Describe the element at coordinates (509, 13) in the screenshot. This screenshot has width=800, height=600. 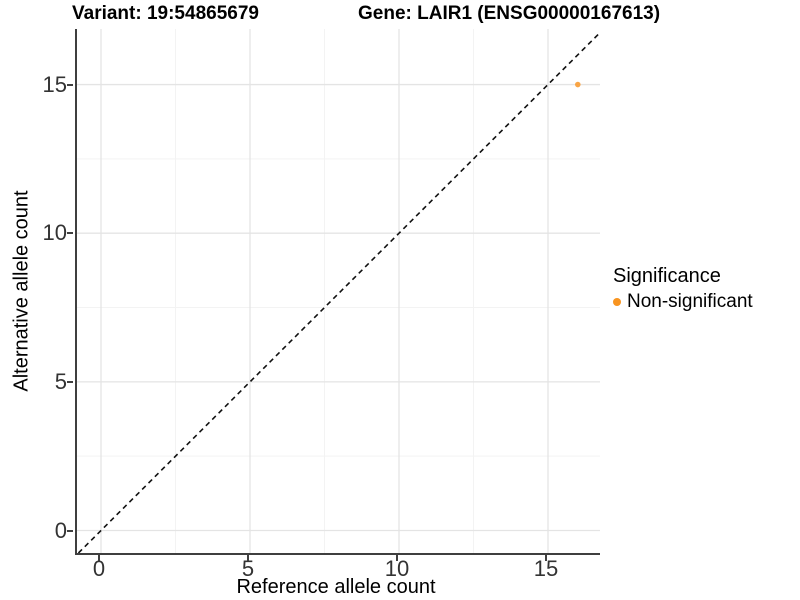
I see `gene-title: Gene: LAIR1 (ENSG00000167613)` at that location.